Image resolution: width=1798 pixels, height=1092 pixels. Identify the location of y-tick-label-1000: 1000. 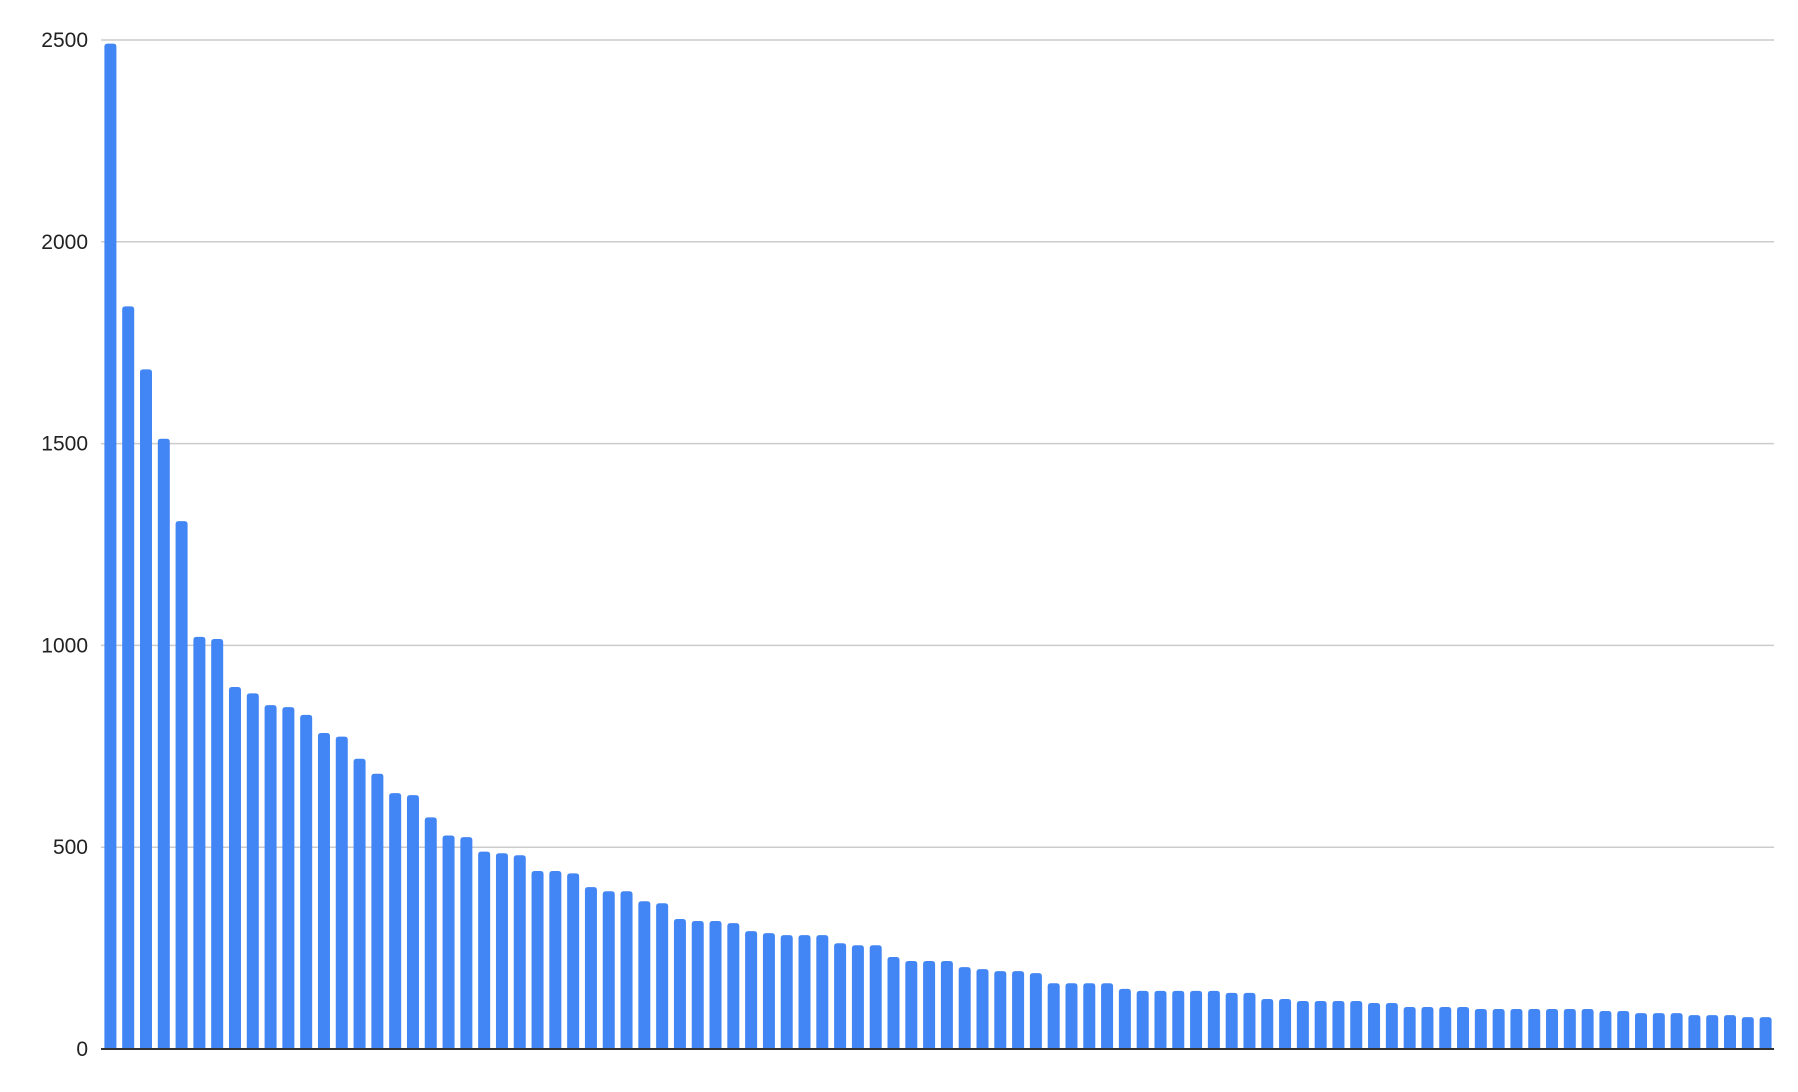
(64, 645).